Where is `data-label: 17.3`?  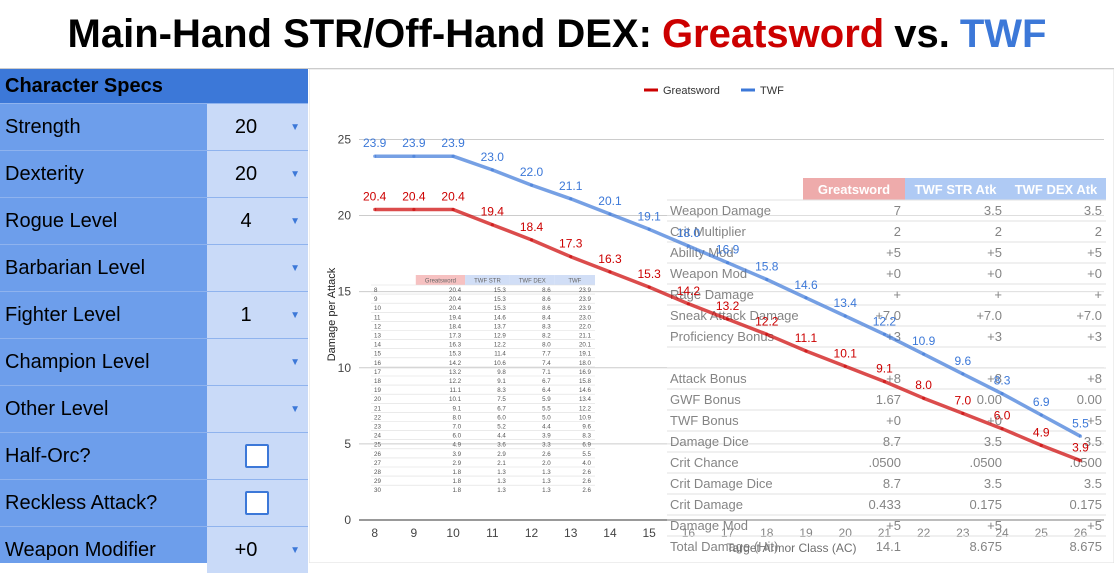
data-label: 17.3 is located at coordinates (571, 244).